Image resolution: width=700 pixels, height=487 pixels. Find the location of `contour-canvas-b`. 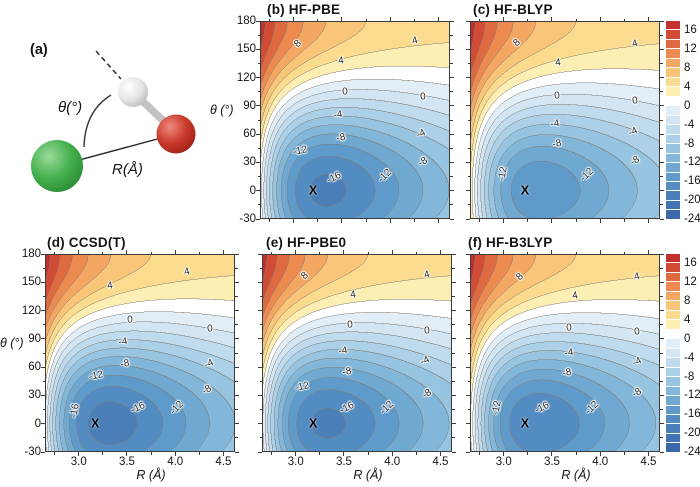

contour-canvas-b is located at coordinates (355, 120).